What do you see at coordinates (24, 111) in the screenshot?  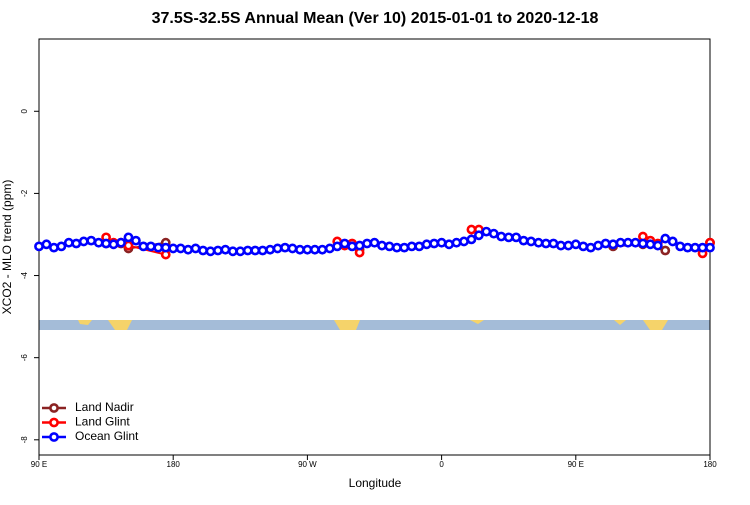 I see `y-tick-label: 0` at bounding box center [24, 111].